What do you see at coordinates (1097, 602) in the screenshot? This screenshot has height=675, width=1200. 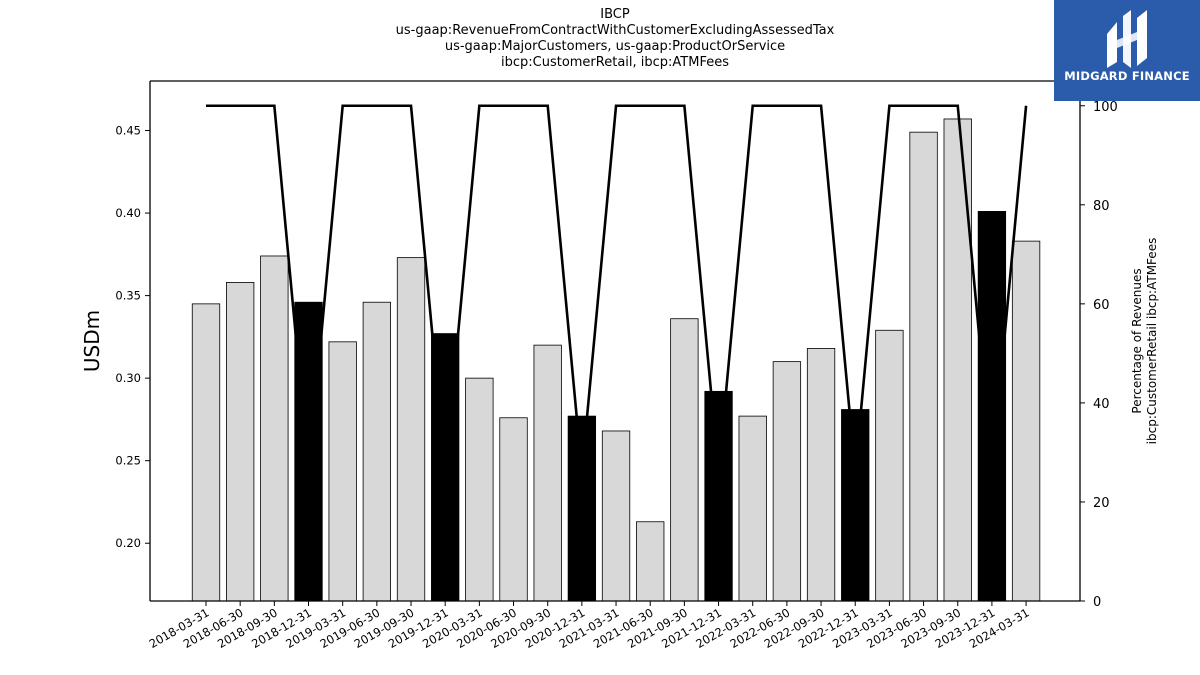 I see `y2-tick-label: 0` at bounding box center [1097, 602].